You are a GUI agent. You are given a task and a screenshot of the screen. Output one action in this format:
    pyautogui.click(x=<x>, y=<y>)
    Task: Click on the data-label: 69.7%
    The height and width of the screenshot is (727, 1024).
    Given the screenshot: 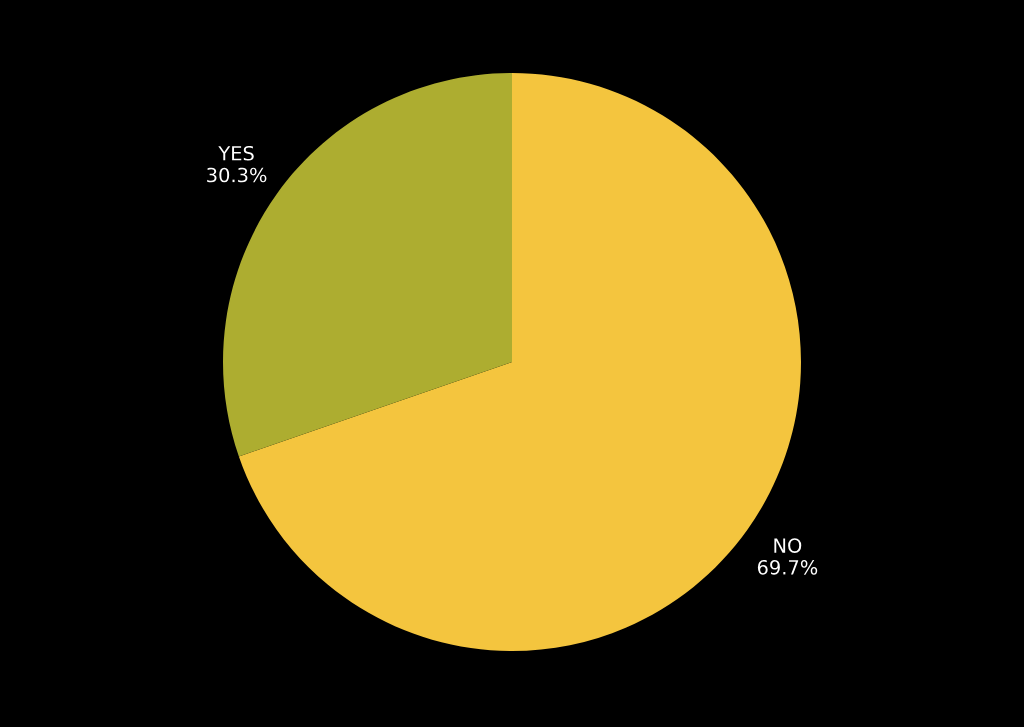 What is the action you would take?
    pyautogui.click(x=787, y=567)
    